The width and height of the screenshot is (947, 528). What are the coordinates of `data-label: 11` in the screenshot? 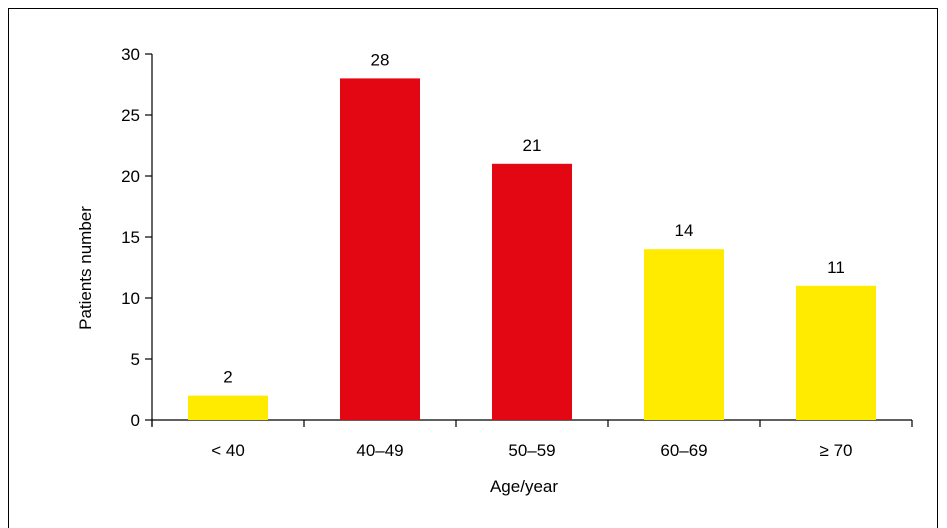 It's located at (836, 267).